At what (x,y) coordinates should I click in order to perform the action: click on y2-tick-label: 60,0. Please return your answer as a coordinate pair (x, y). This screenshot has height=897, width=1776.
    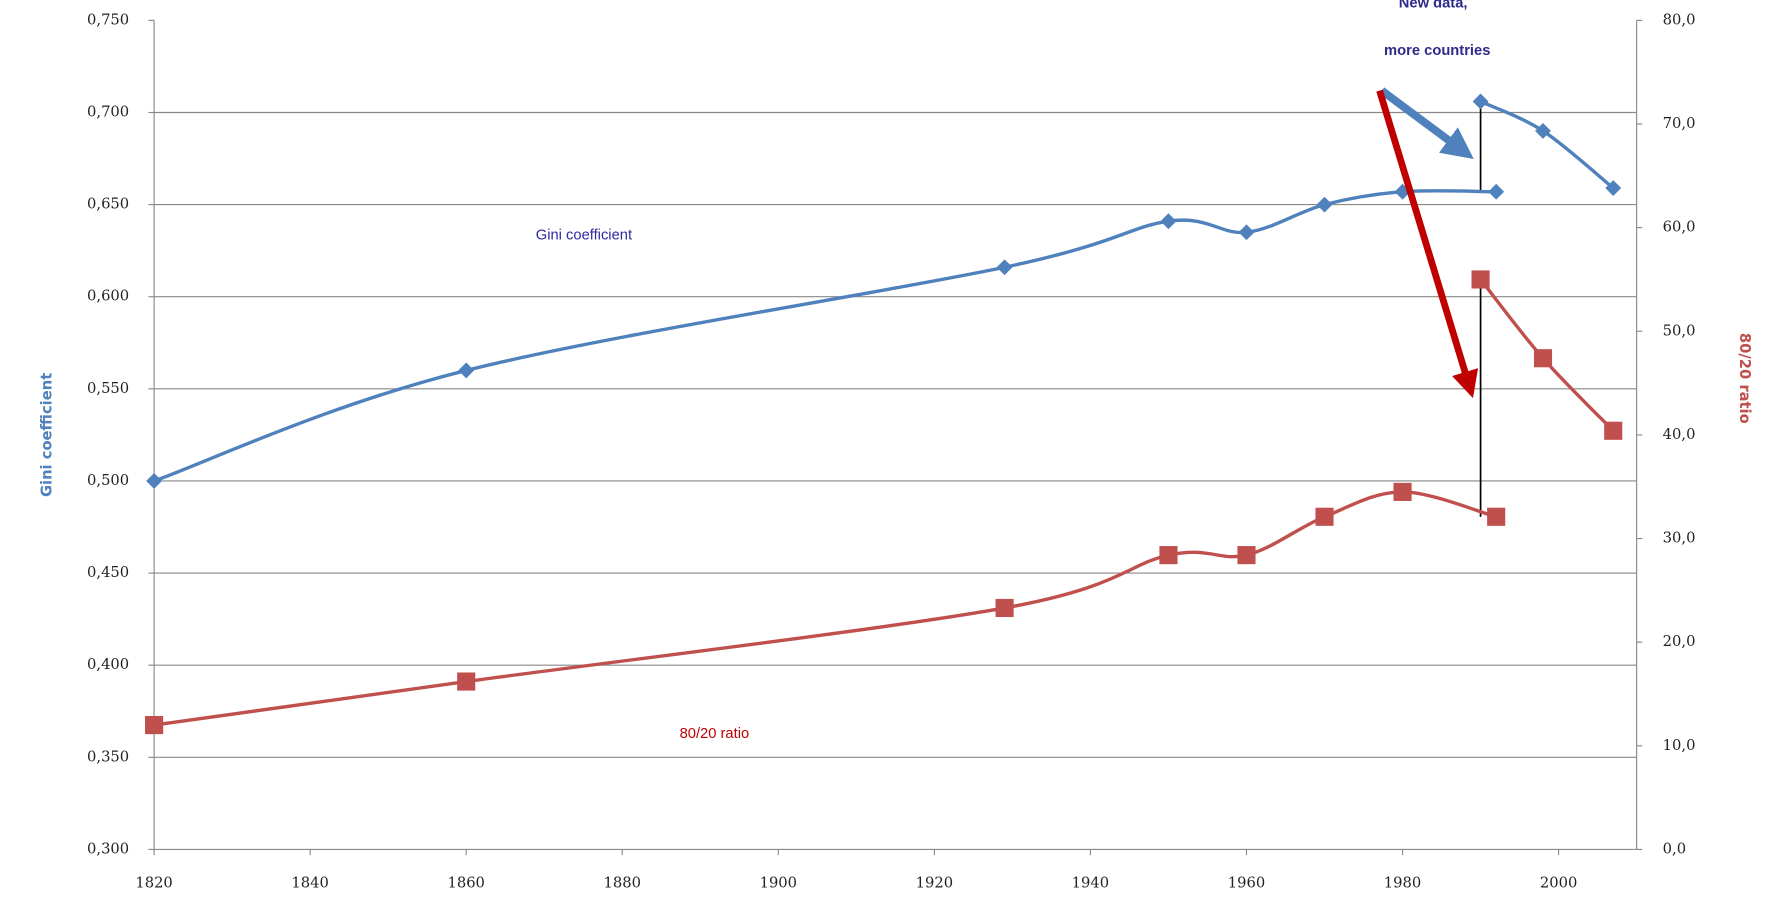
    Looking at the image, I should click on (1679, 227).